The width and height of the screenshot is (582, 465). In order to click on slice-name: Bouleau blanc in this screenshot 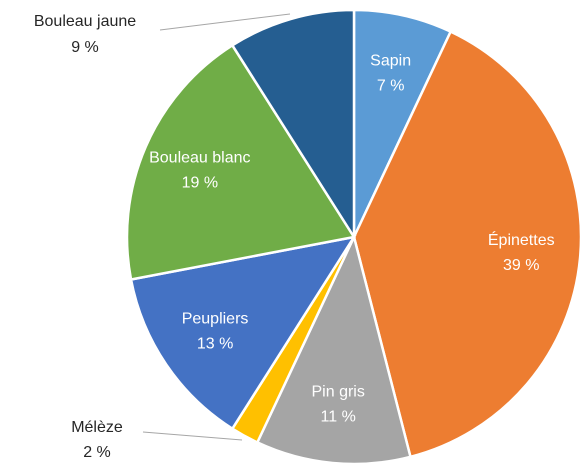, I will do `click(199, 158)`.